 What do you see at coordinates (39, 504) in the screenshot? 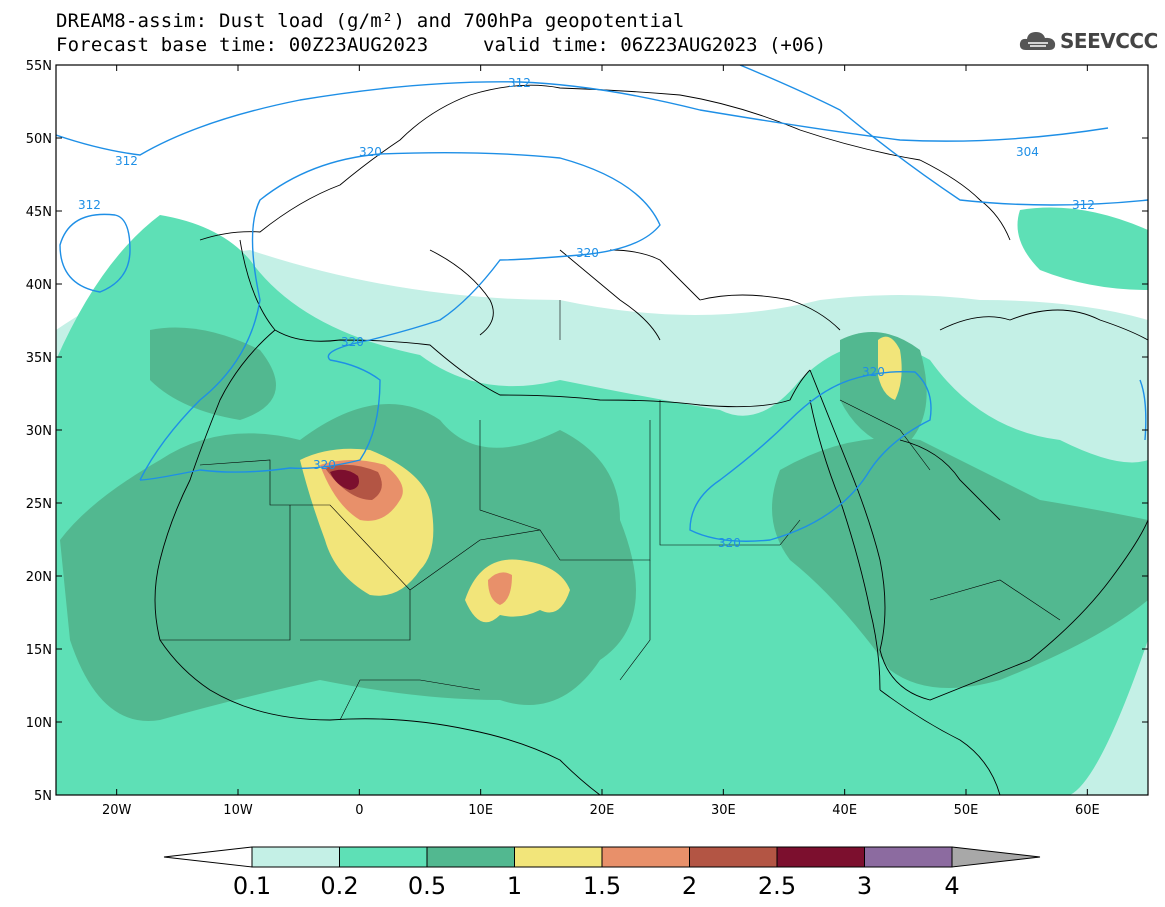
I see `lat-label: 25N` at bounding box center [39, 504].